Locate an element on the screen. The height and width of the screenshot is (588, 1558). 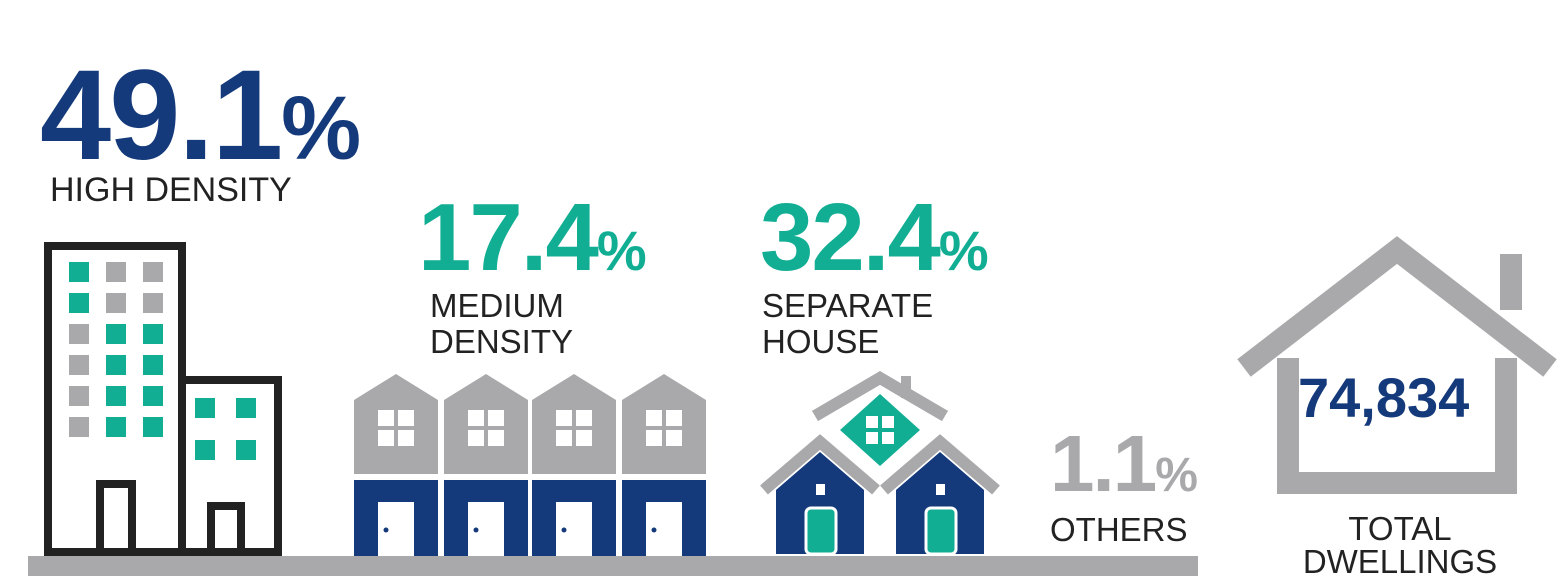
others-value: 1.1 is located at coordinates (1103, 463).